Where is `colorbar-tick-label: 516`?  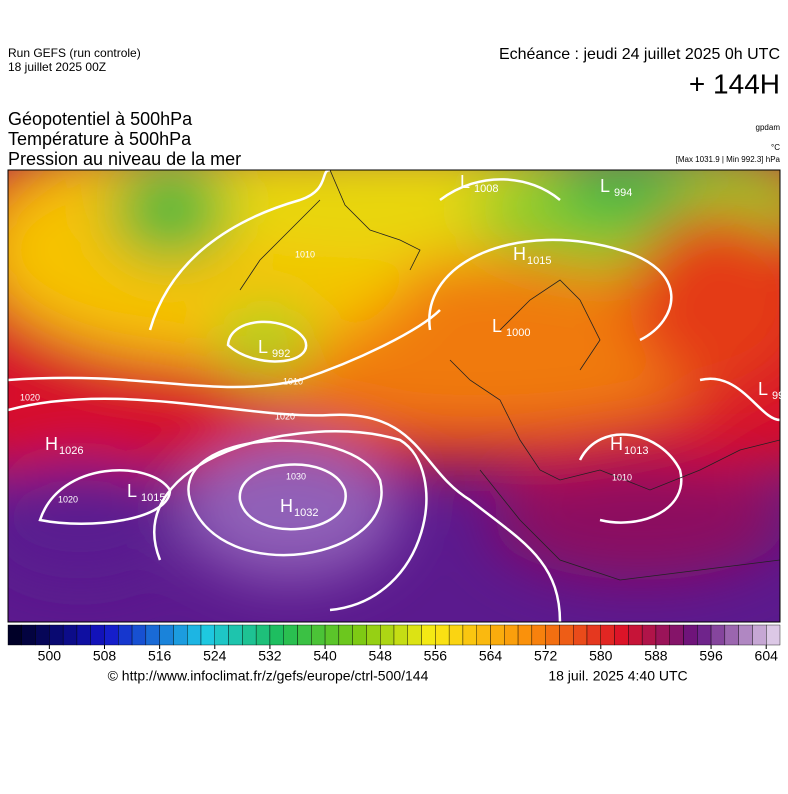
colorbar-tick-label: 516 is located at coordinates (160, 656).